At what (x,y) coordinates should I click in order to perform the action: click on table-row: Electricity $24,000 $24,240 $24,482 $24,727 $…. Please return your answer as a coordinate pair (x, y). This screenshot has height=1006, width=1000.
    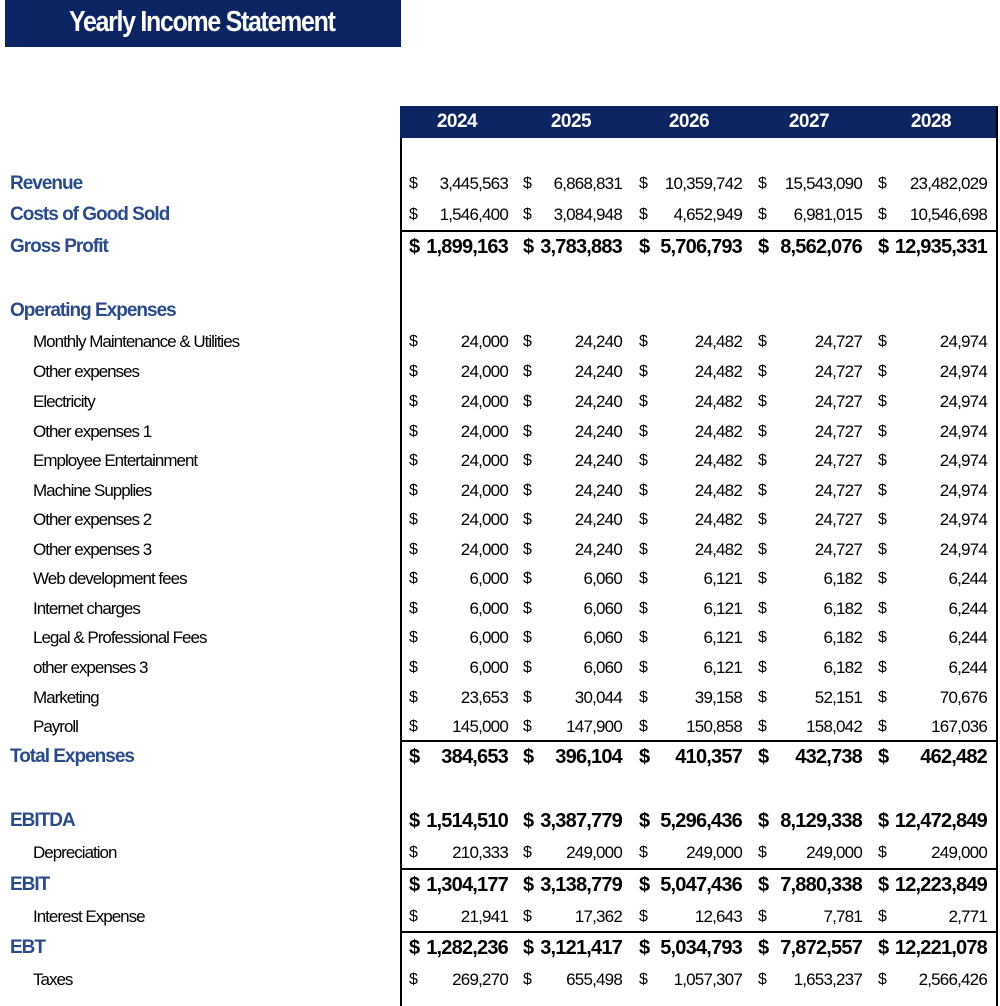
    Looking at the image, I should click on (500, 402).